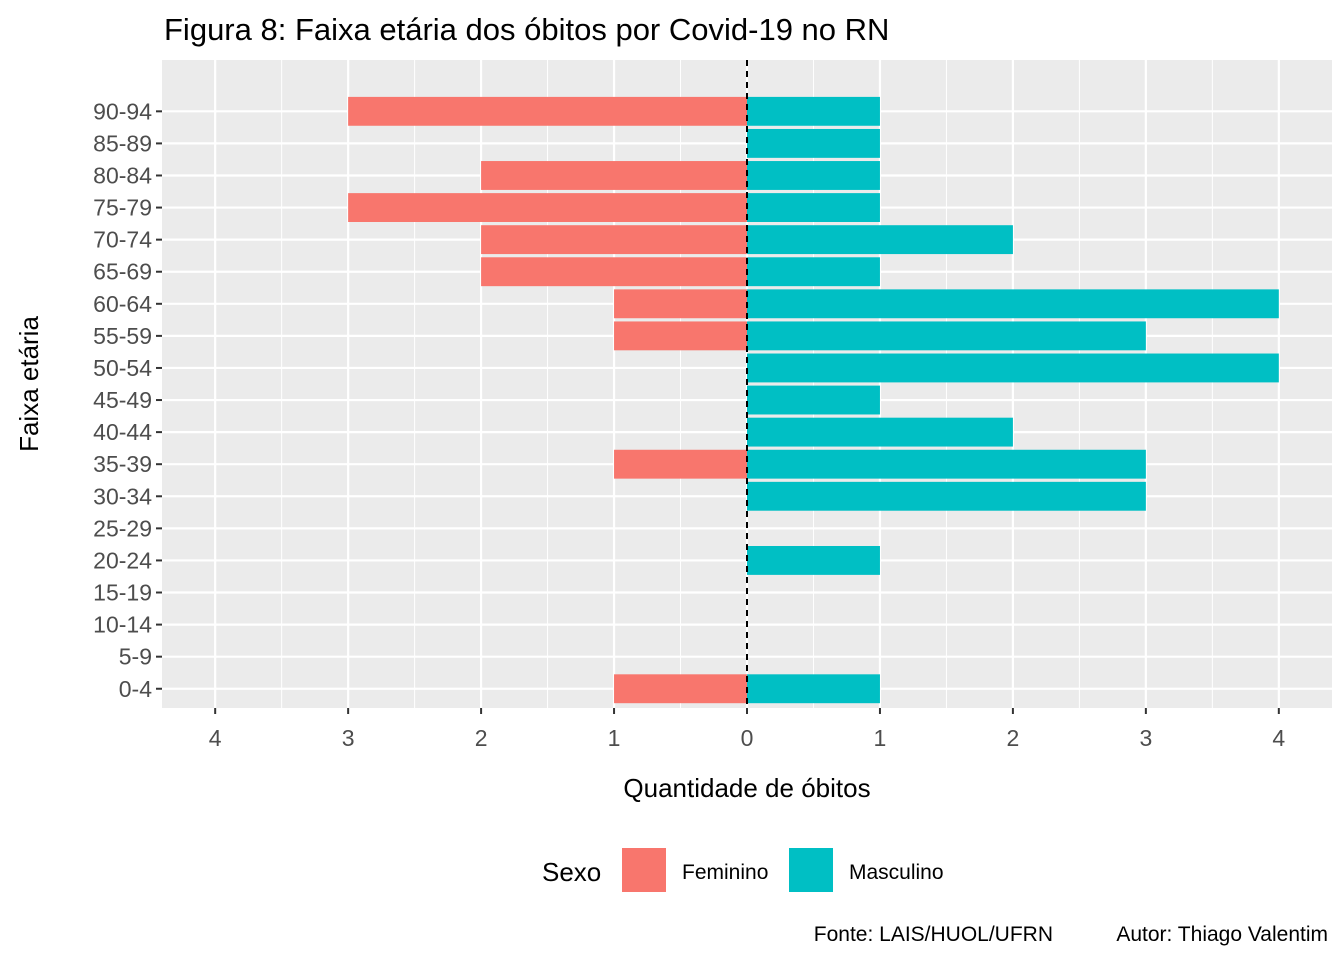  I want to click on y-tick-label: 10-14, so click(122, 625).